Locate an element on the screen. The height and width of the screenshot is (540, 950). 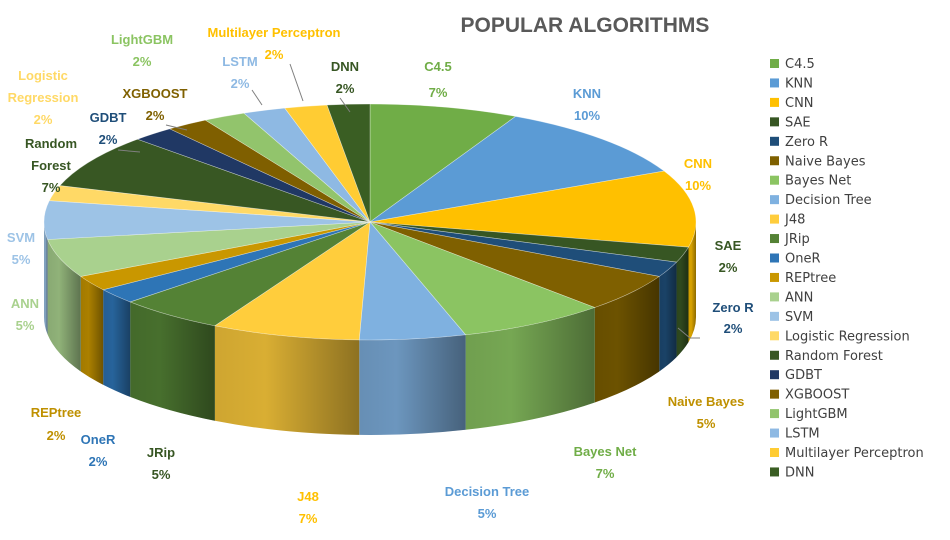
legend-label-svm: SVM is located at coordinates (799, 317).